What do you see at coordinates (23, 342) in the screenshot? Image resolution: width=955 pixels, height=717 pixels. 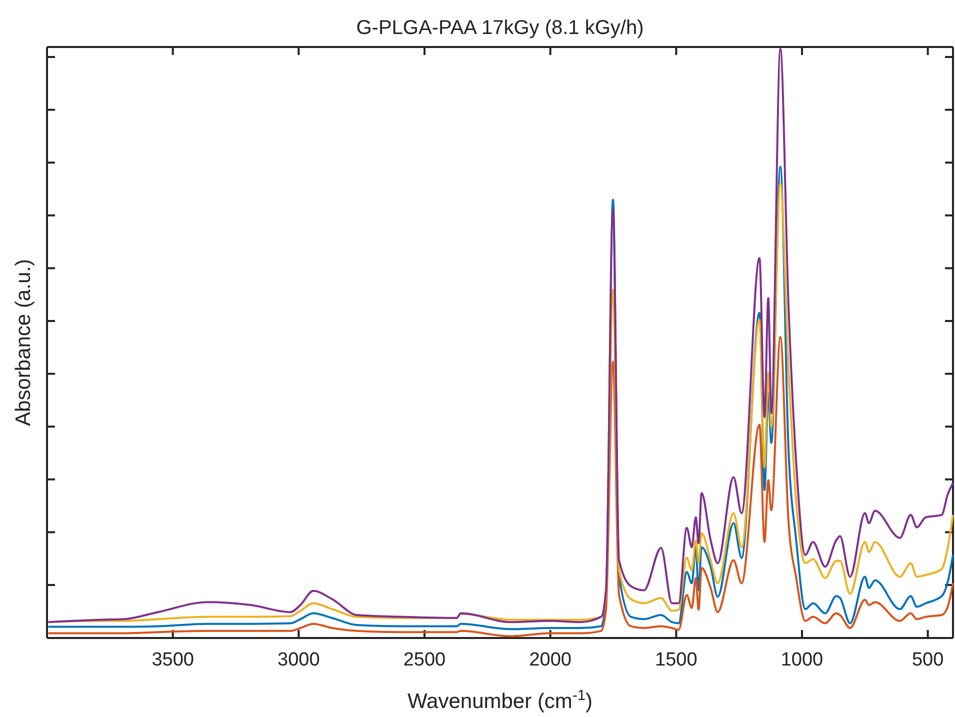 I see `y-axis-title: Absorbance (a.u.)` at bounding box center [23, 342].